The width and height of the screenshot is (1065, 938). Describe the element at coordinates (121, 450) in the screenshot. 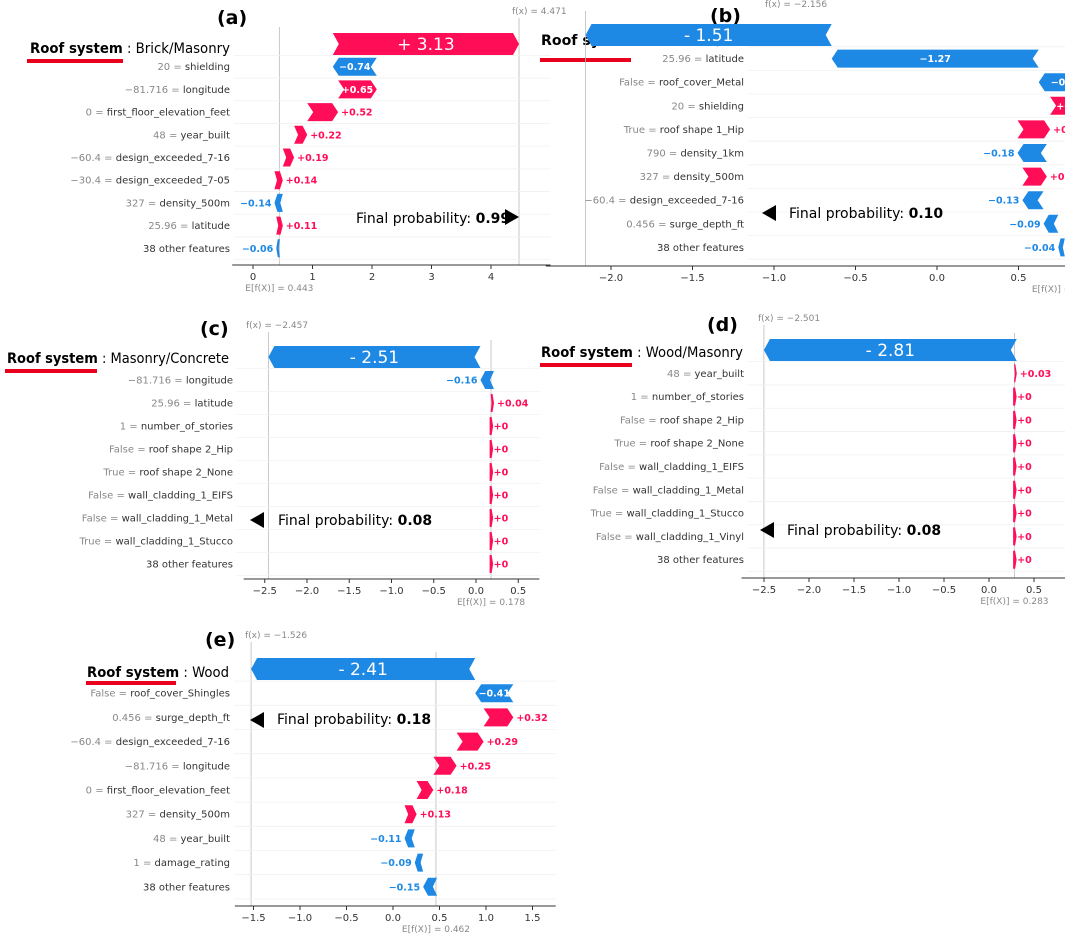

I see `feature-value: False` at that location.